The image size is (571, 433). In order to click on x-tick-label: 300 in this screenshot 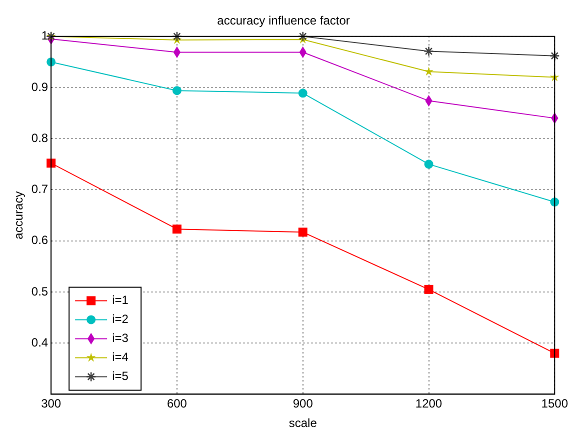, I will do `click(51, 403)`.